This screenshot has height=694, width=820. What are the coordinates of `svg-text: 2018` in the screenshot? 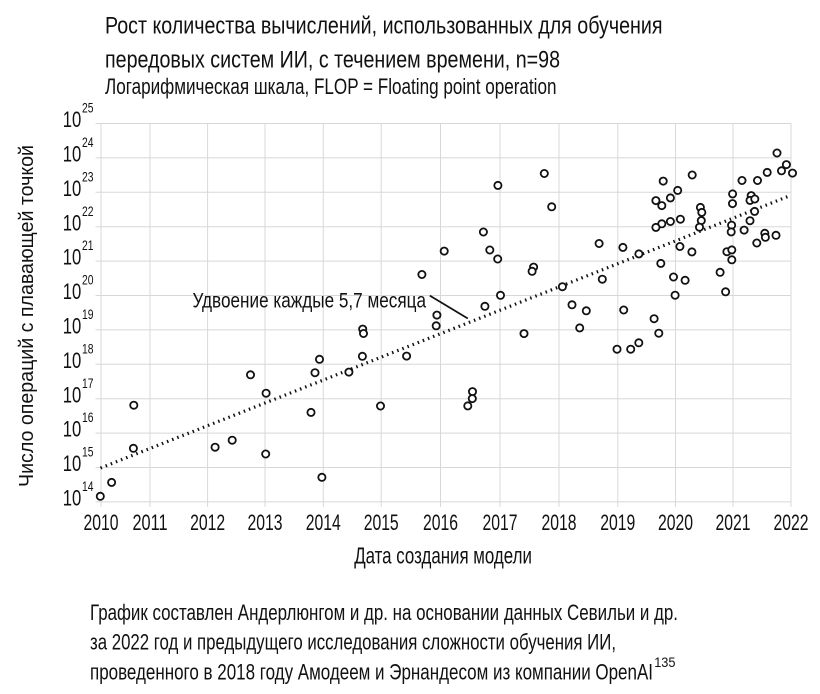 It's located at (559, 522).